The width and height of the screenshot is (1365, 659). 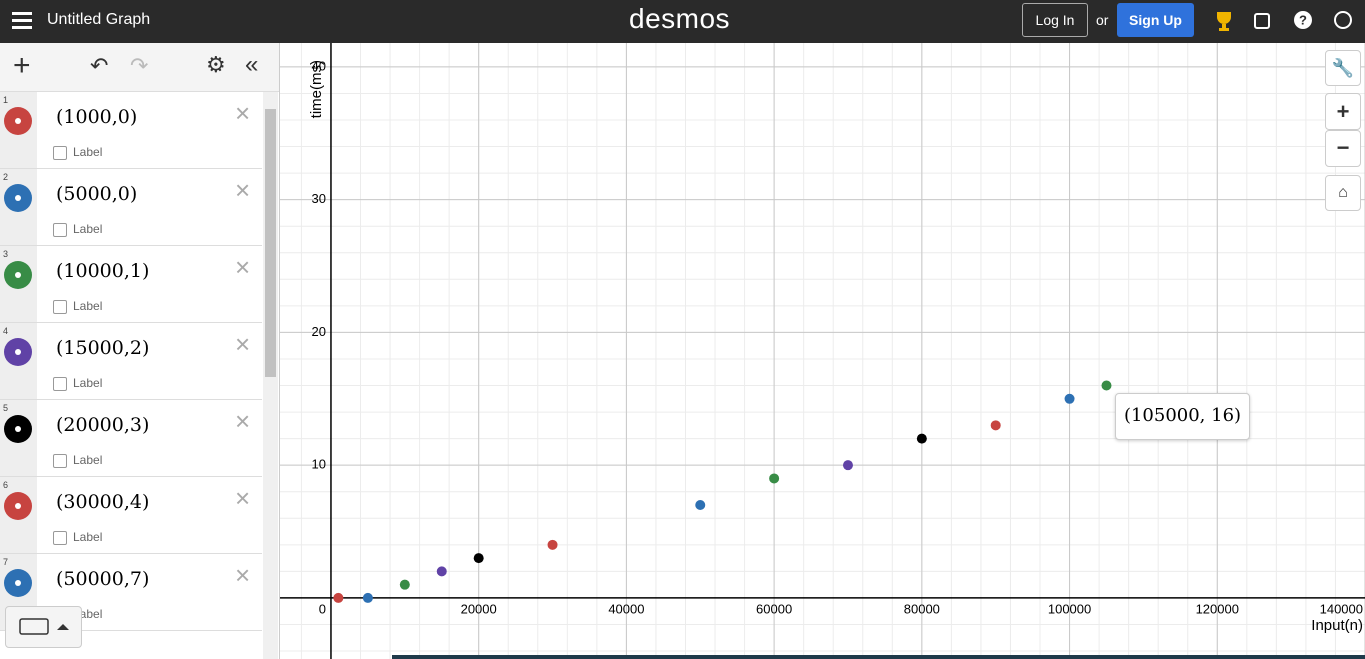 I want to click on expression-text: (1000,0), so click(x=97, y=117).